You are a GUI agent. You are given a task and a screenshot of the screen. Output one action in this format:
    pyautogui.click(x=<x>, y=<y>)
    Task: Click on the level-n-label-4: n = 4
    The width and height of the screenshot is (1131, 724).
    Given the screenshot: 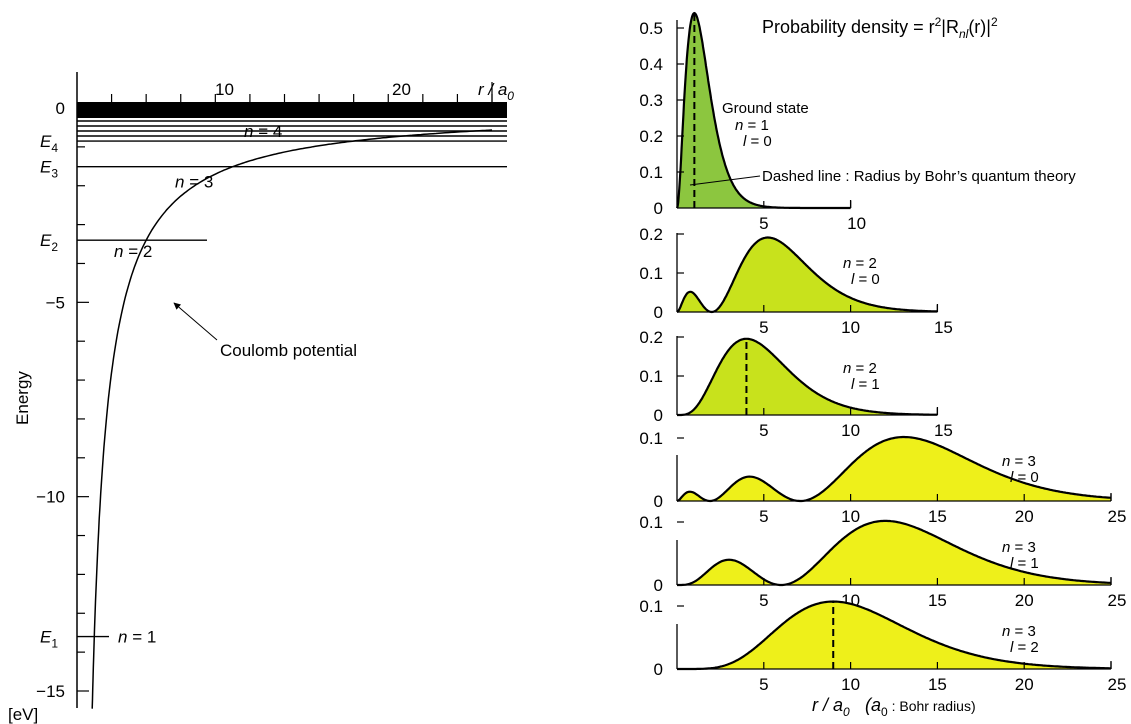 What is the action you would take?
    pyautogui.click(x=263, y=131)
    